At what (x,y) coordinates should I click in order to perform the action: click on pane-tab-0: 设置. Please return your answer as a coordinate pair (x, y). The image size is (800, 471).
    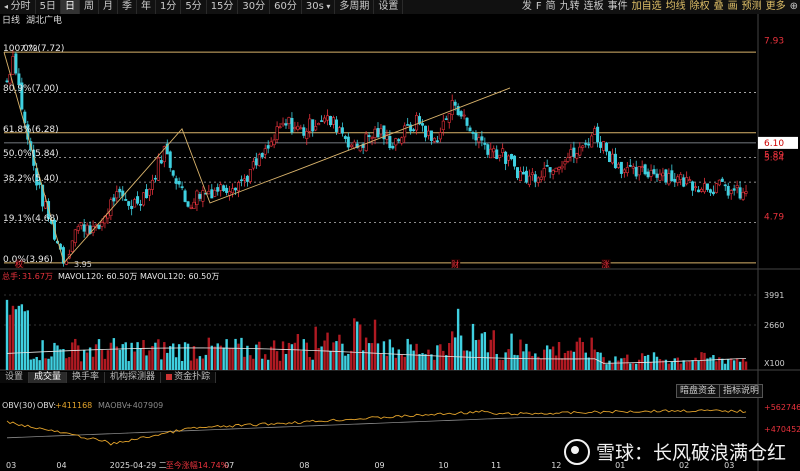
    Looking at the image, I should click on (15, 377).